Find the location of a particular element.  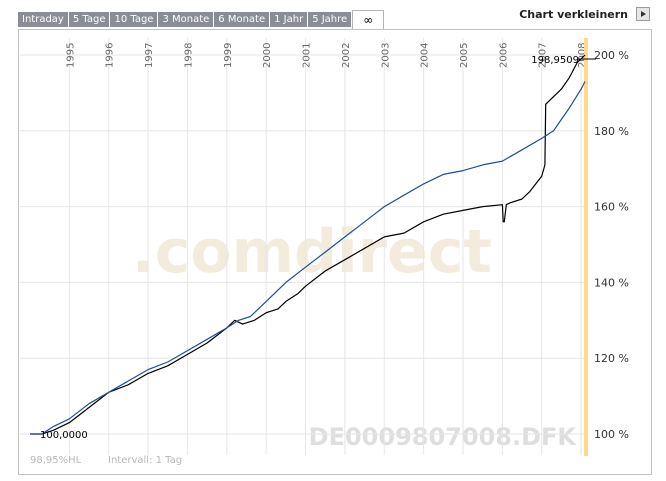

tab-7: ∞ is located at coordinates (368, 19).